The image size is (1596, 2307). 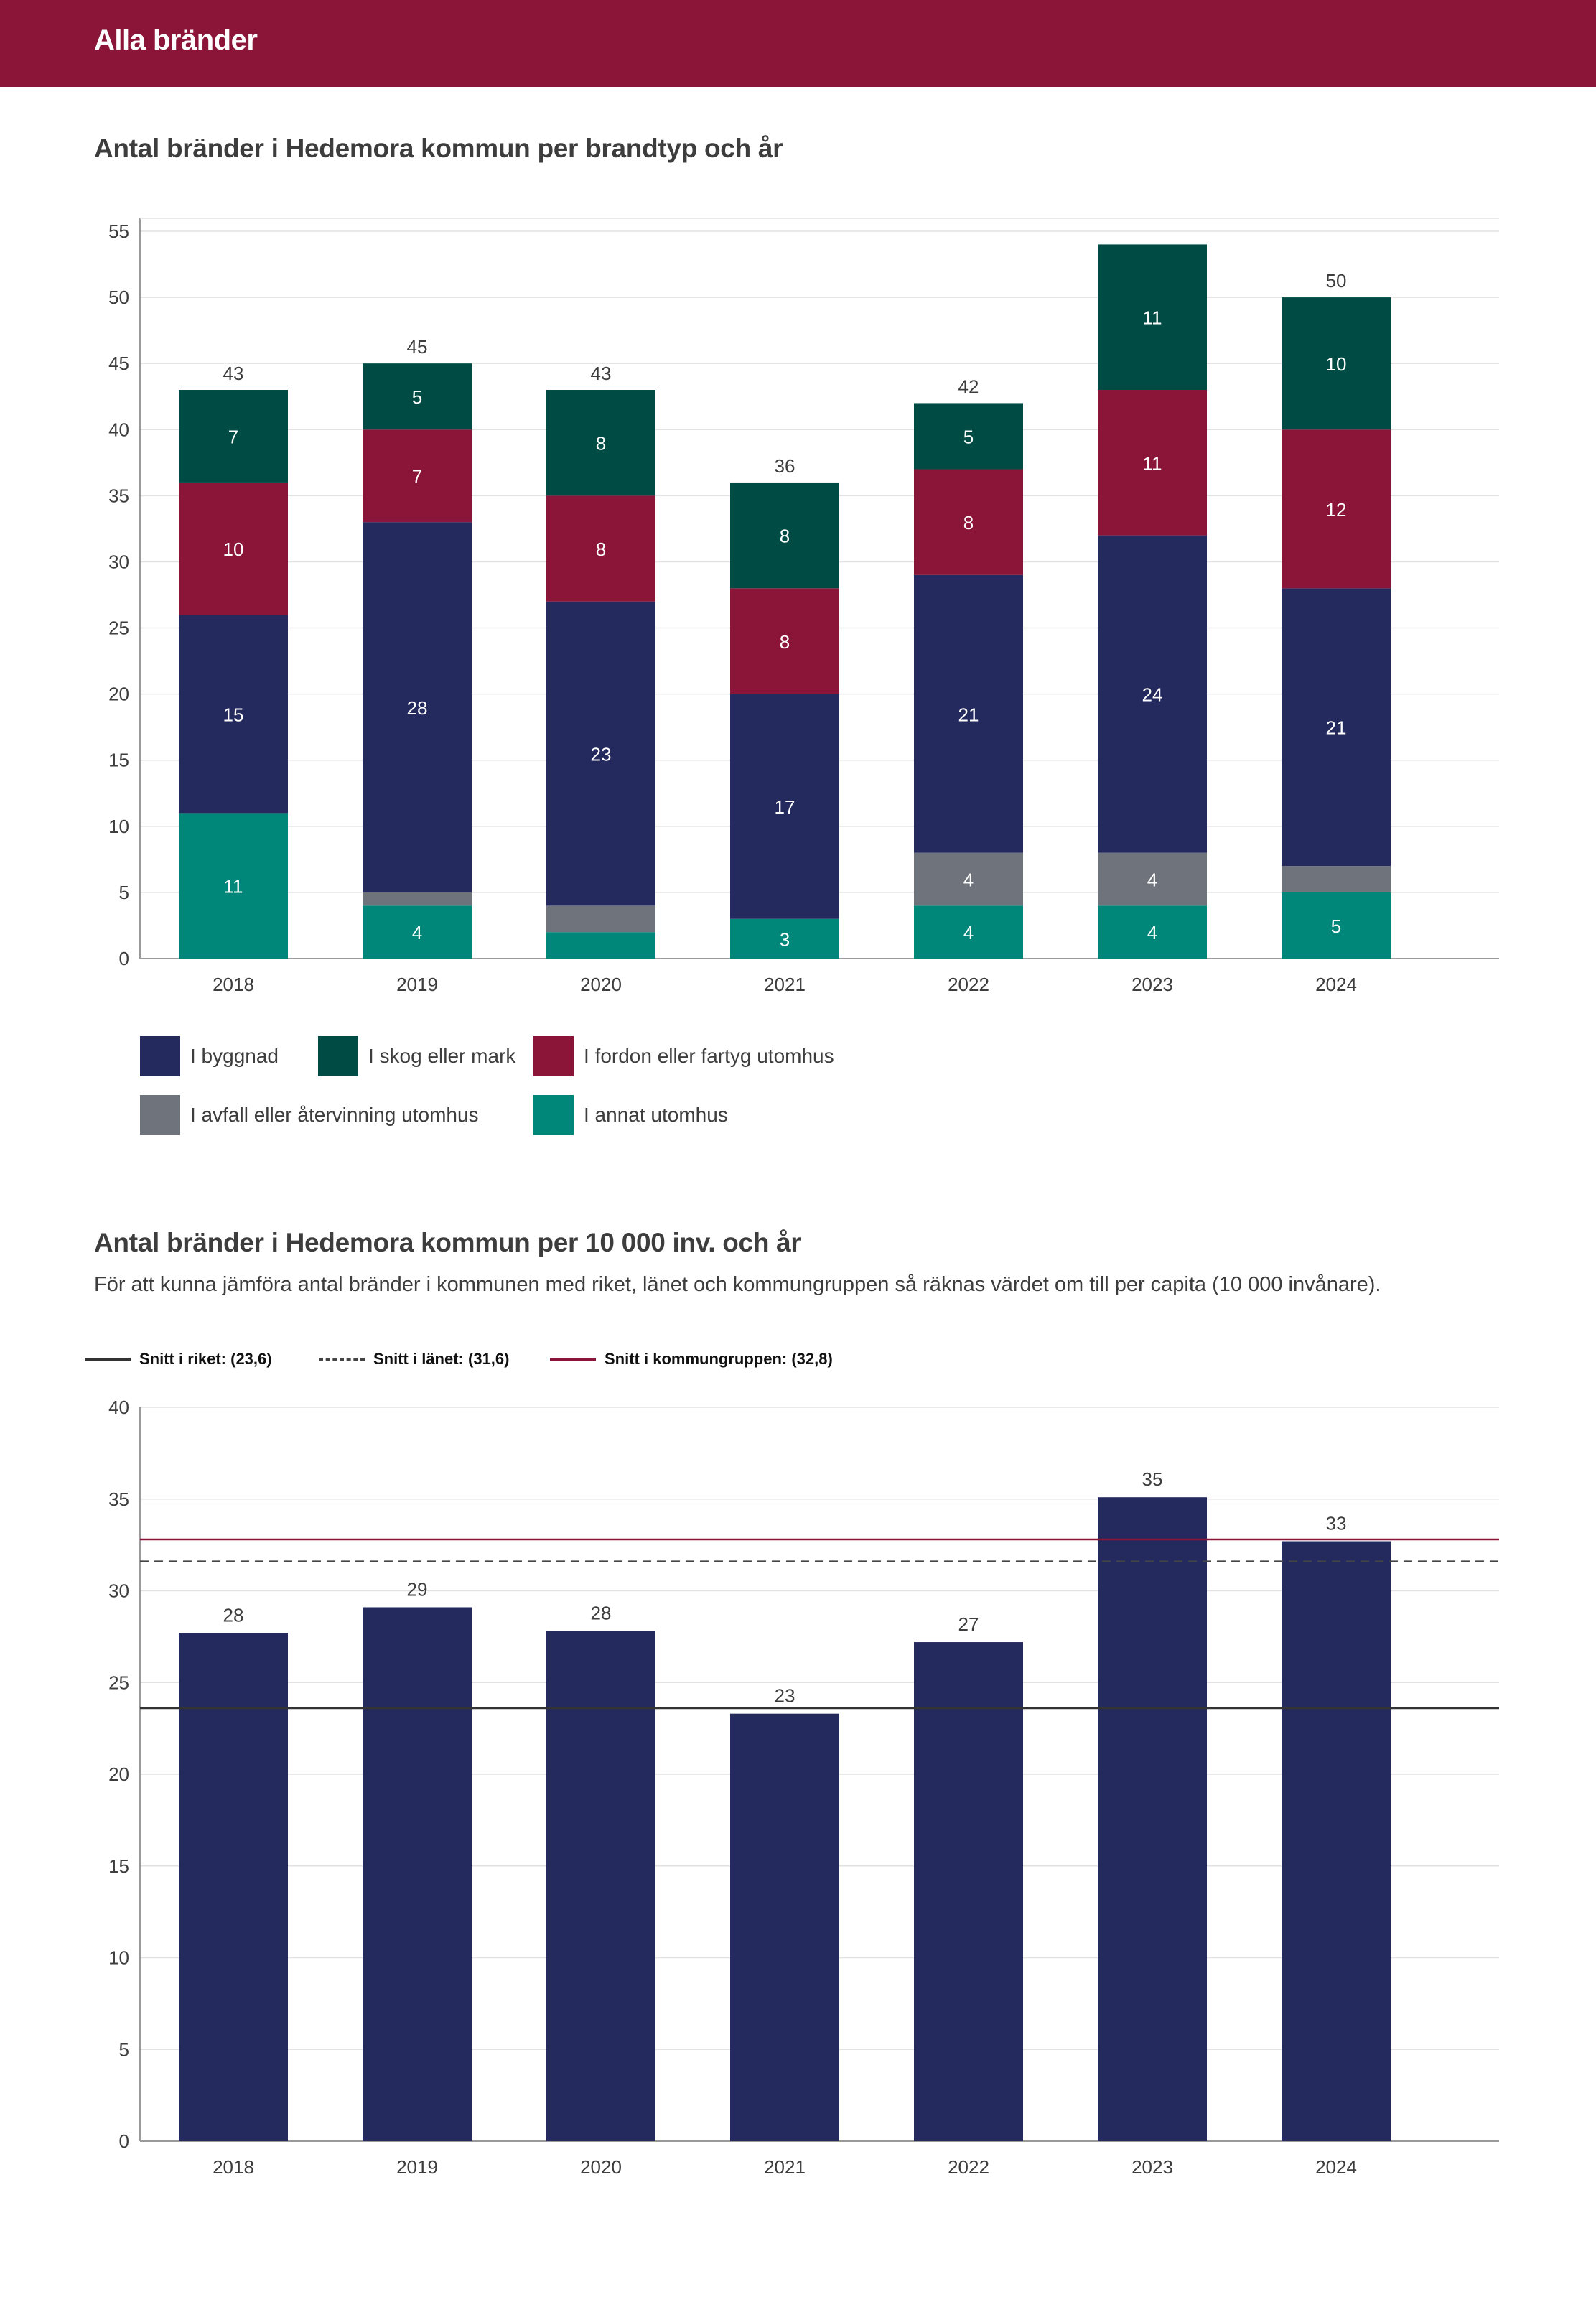 I want to click on x-tick-label: 2022, so click(x=968, y=984).